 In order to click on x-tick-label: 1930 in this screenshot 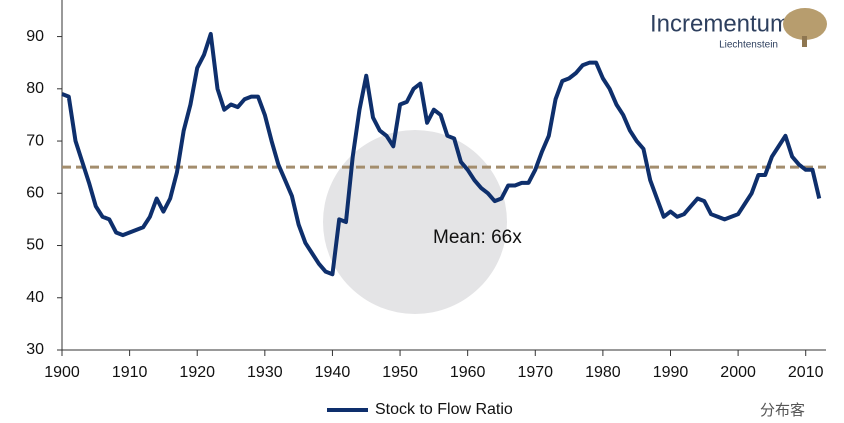, I will do `click(265, 372)`.